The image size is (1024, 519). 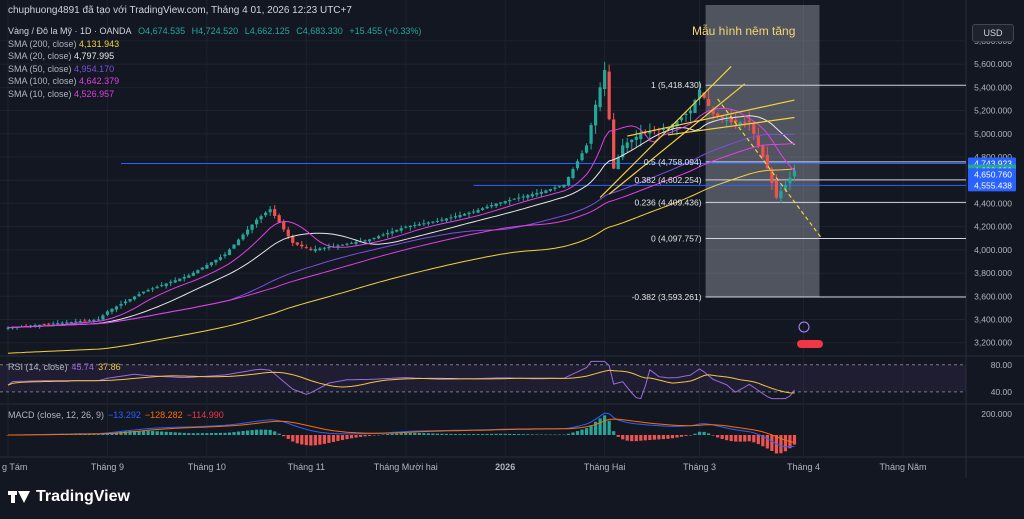 I want to click on legend-sma-100: SMA (100, close) 4,642.379, so click(x=64, y=81).